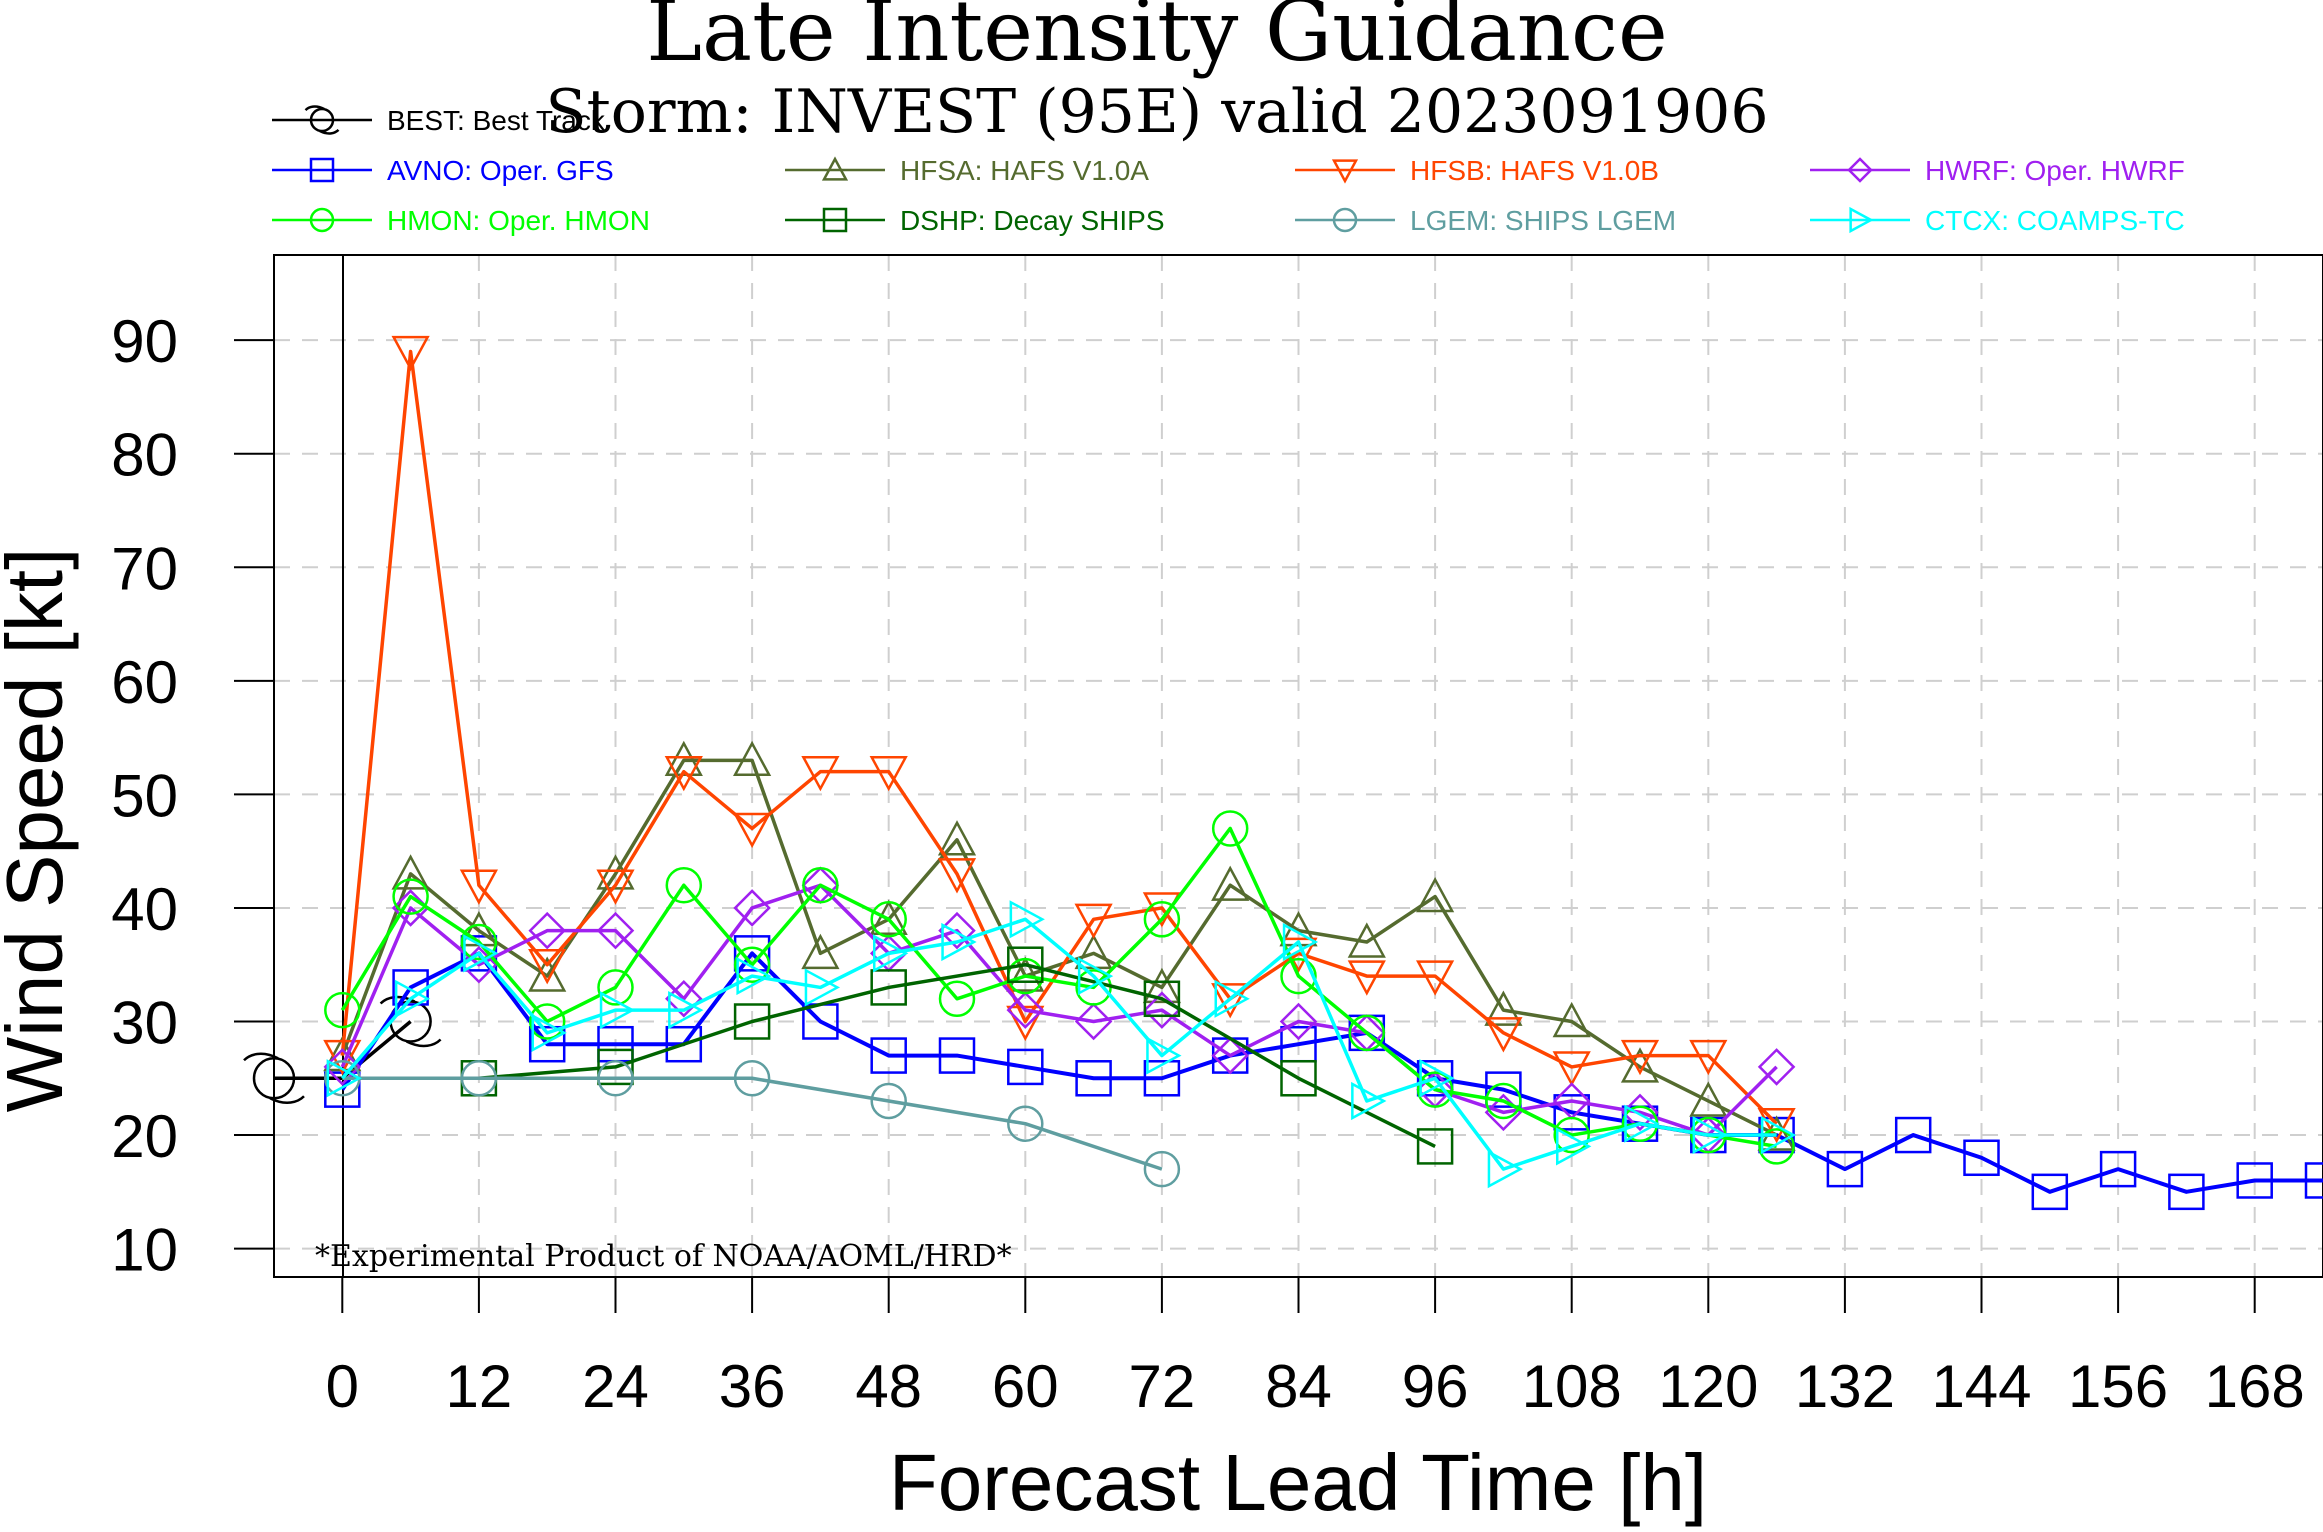  What do you see at coordinates (615, 1386) in the screenshot?
I see `x-tick-label: 24` at bounding box center [615, 1386].